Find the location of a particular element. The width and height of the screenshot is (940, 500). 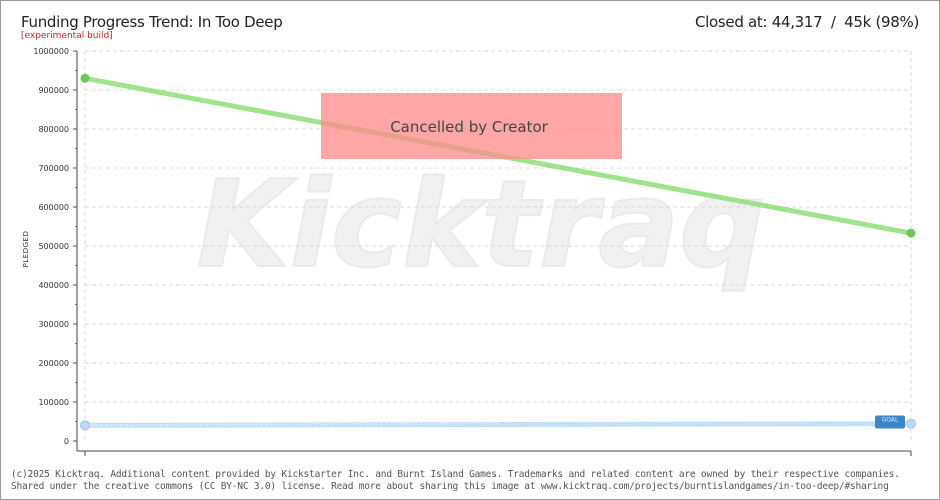

annotation-layer: Cancelled by Creator is located at coordinates (471, 126).